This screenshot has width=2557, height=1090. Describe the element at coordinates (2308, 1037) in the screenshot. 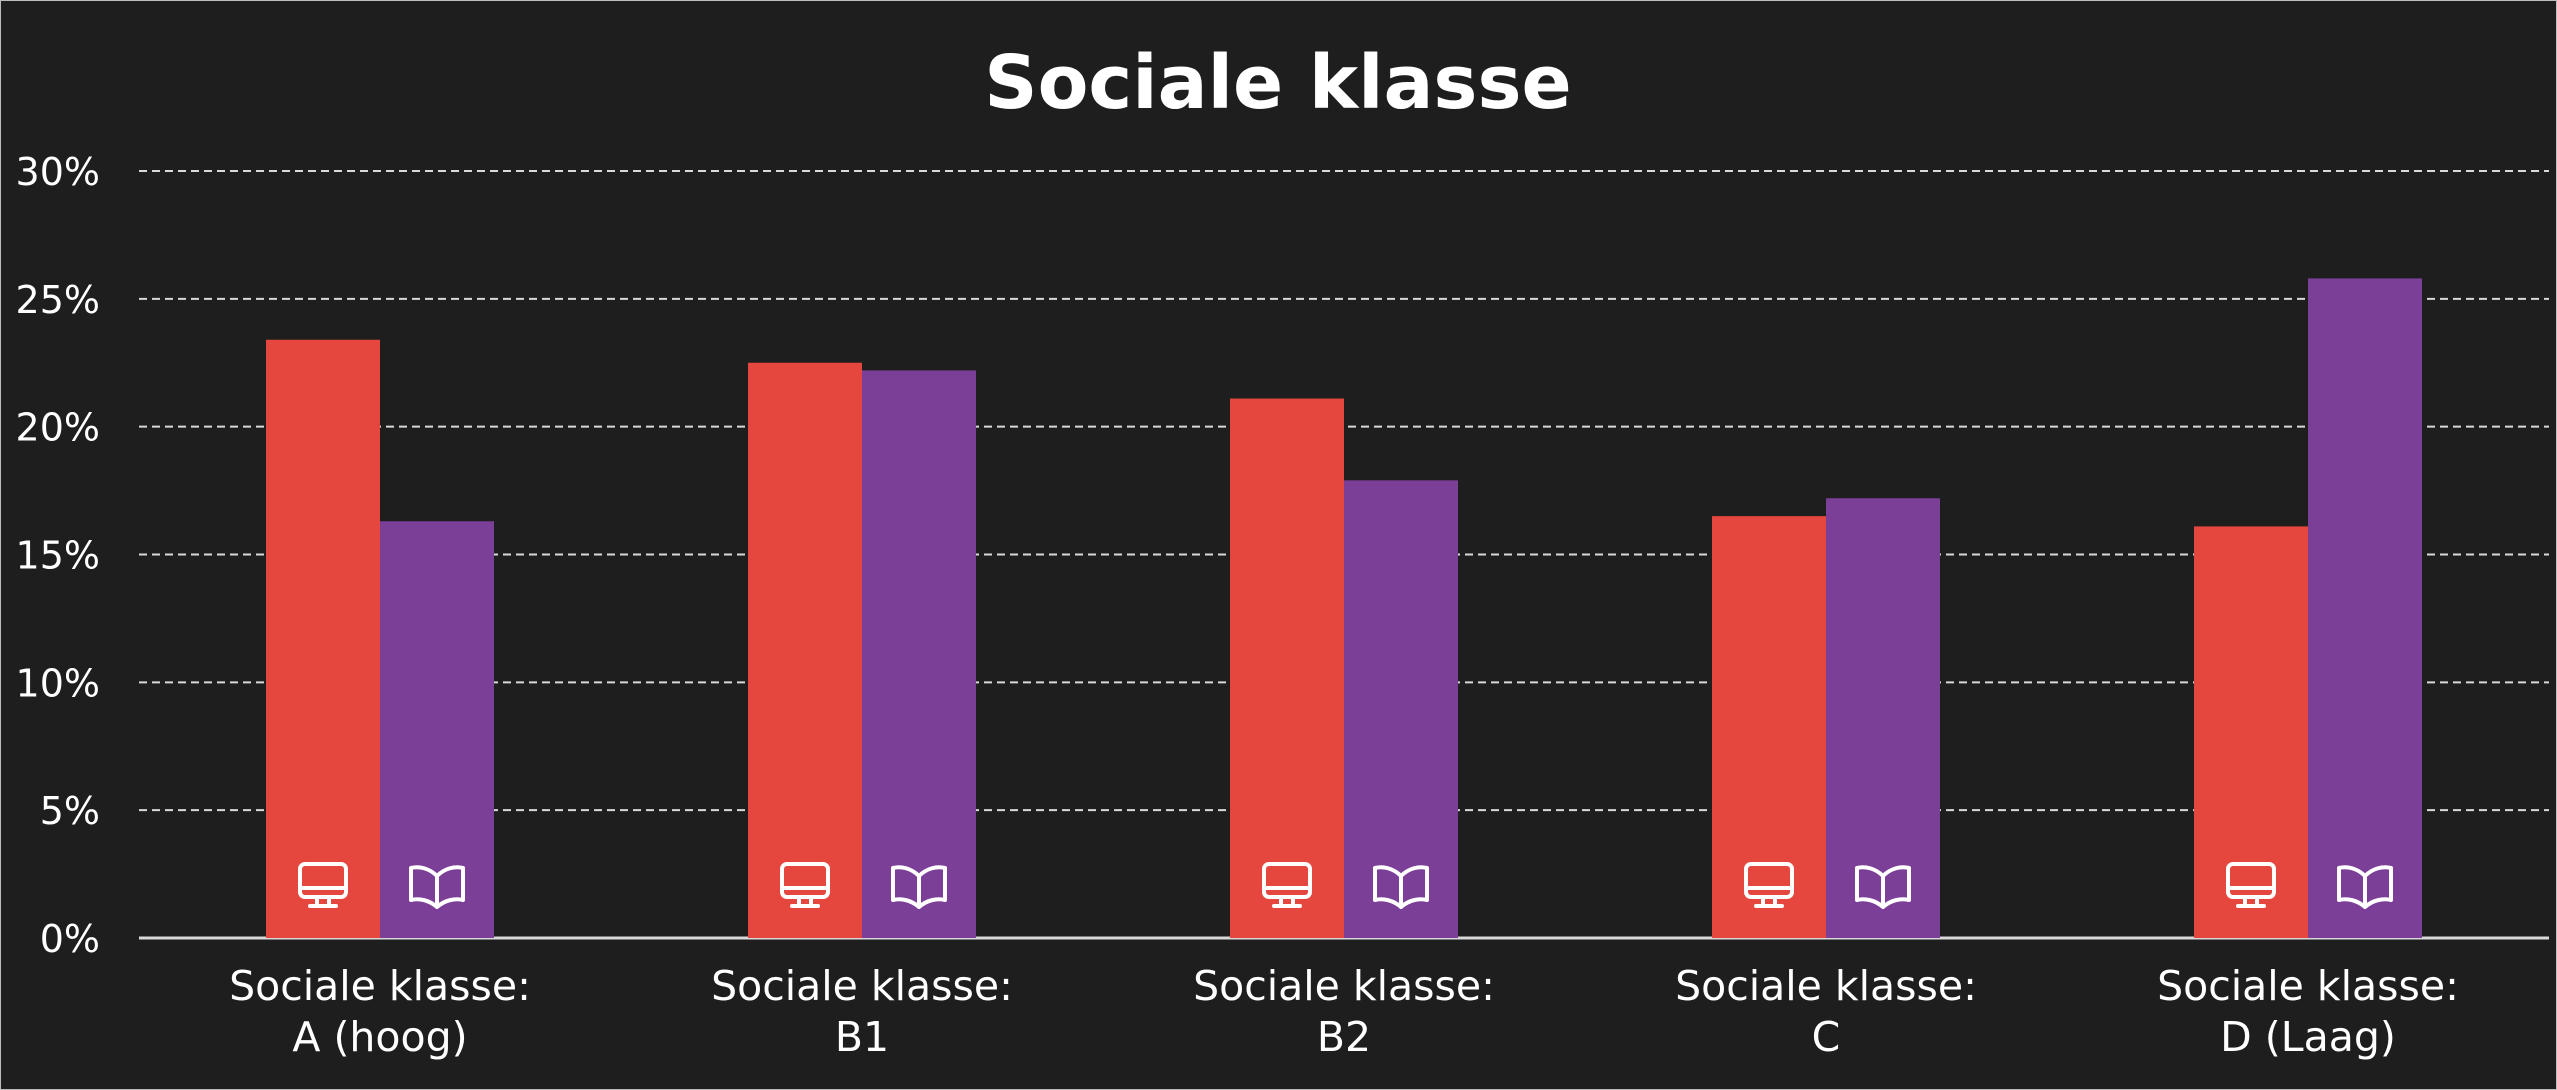

I see `x-tick-label: D (Laag)` at that location.